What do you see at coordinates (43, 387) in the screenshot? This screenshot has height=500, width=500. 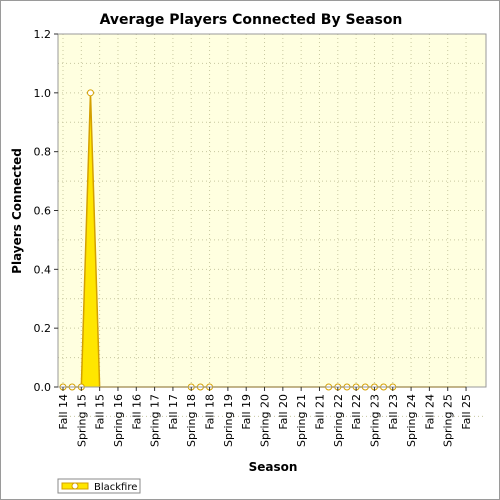 I see `y-tick-label: 0.0` at bounding box center [43, 387].